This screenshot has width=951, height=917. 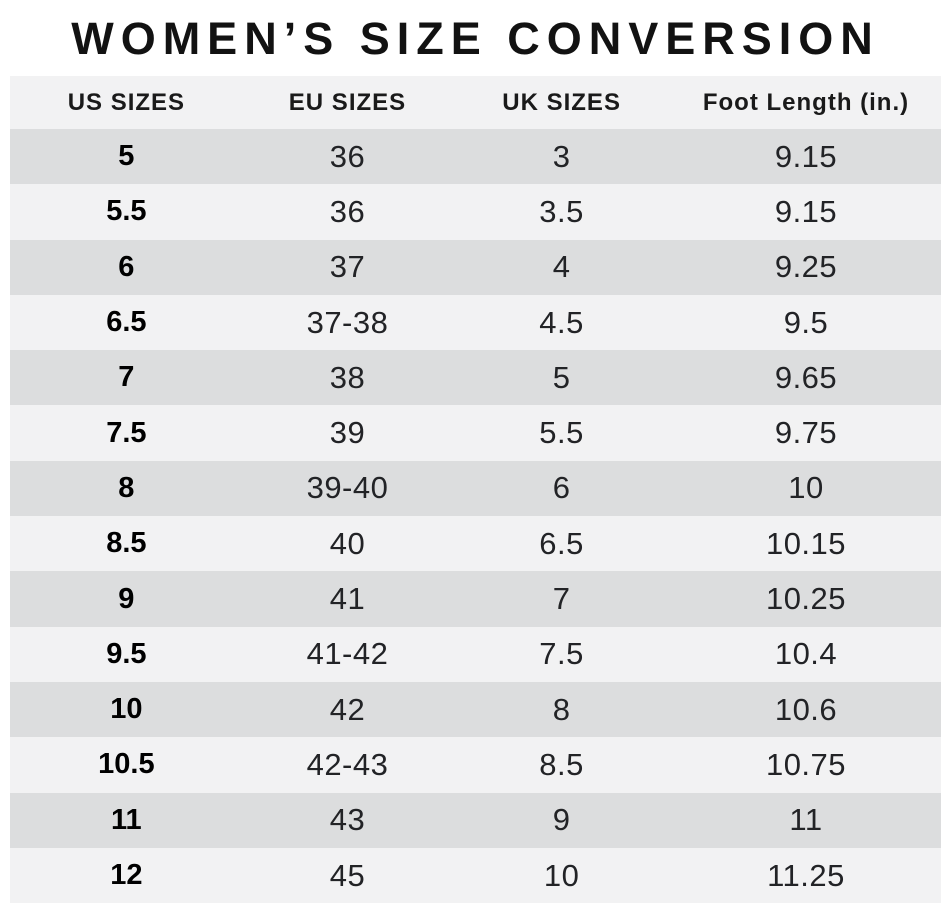 I want to click on foot-length-cell: 10.75, so click(x=806, y=764).